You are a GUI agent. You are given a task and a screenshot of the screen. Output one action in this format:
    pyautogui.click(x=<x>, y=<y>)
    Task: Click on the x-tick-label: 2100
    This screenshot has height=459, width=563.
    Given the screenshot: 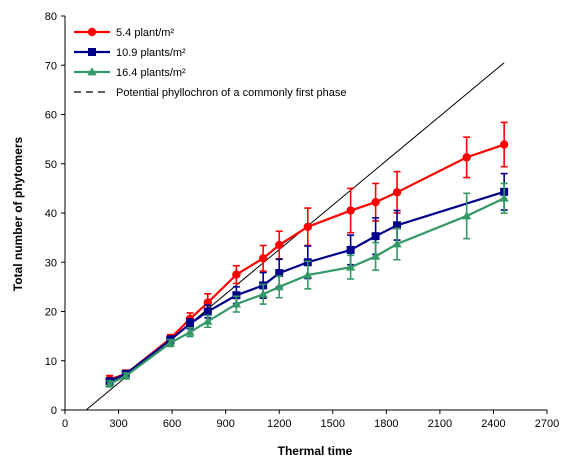 What is the action you would take?
    pyautogui.click(x=440, y=424)
    